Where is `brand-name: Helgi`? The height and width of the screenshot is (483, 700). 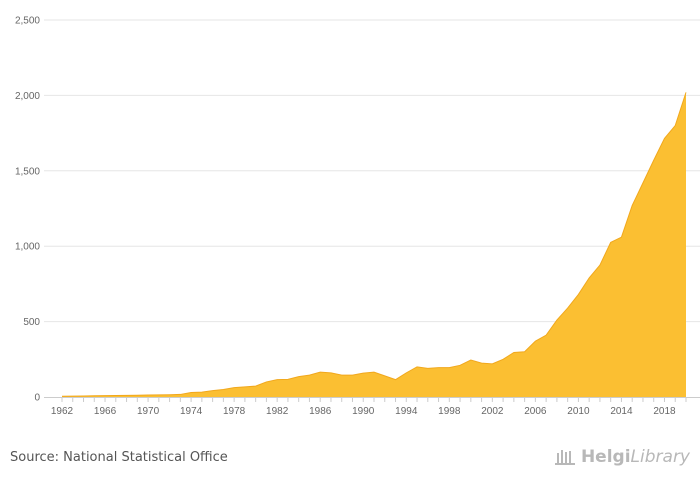
brand-name: Helgi is located at coordinates (605, 457).